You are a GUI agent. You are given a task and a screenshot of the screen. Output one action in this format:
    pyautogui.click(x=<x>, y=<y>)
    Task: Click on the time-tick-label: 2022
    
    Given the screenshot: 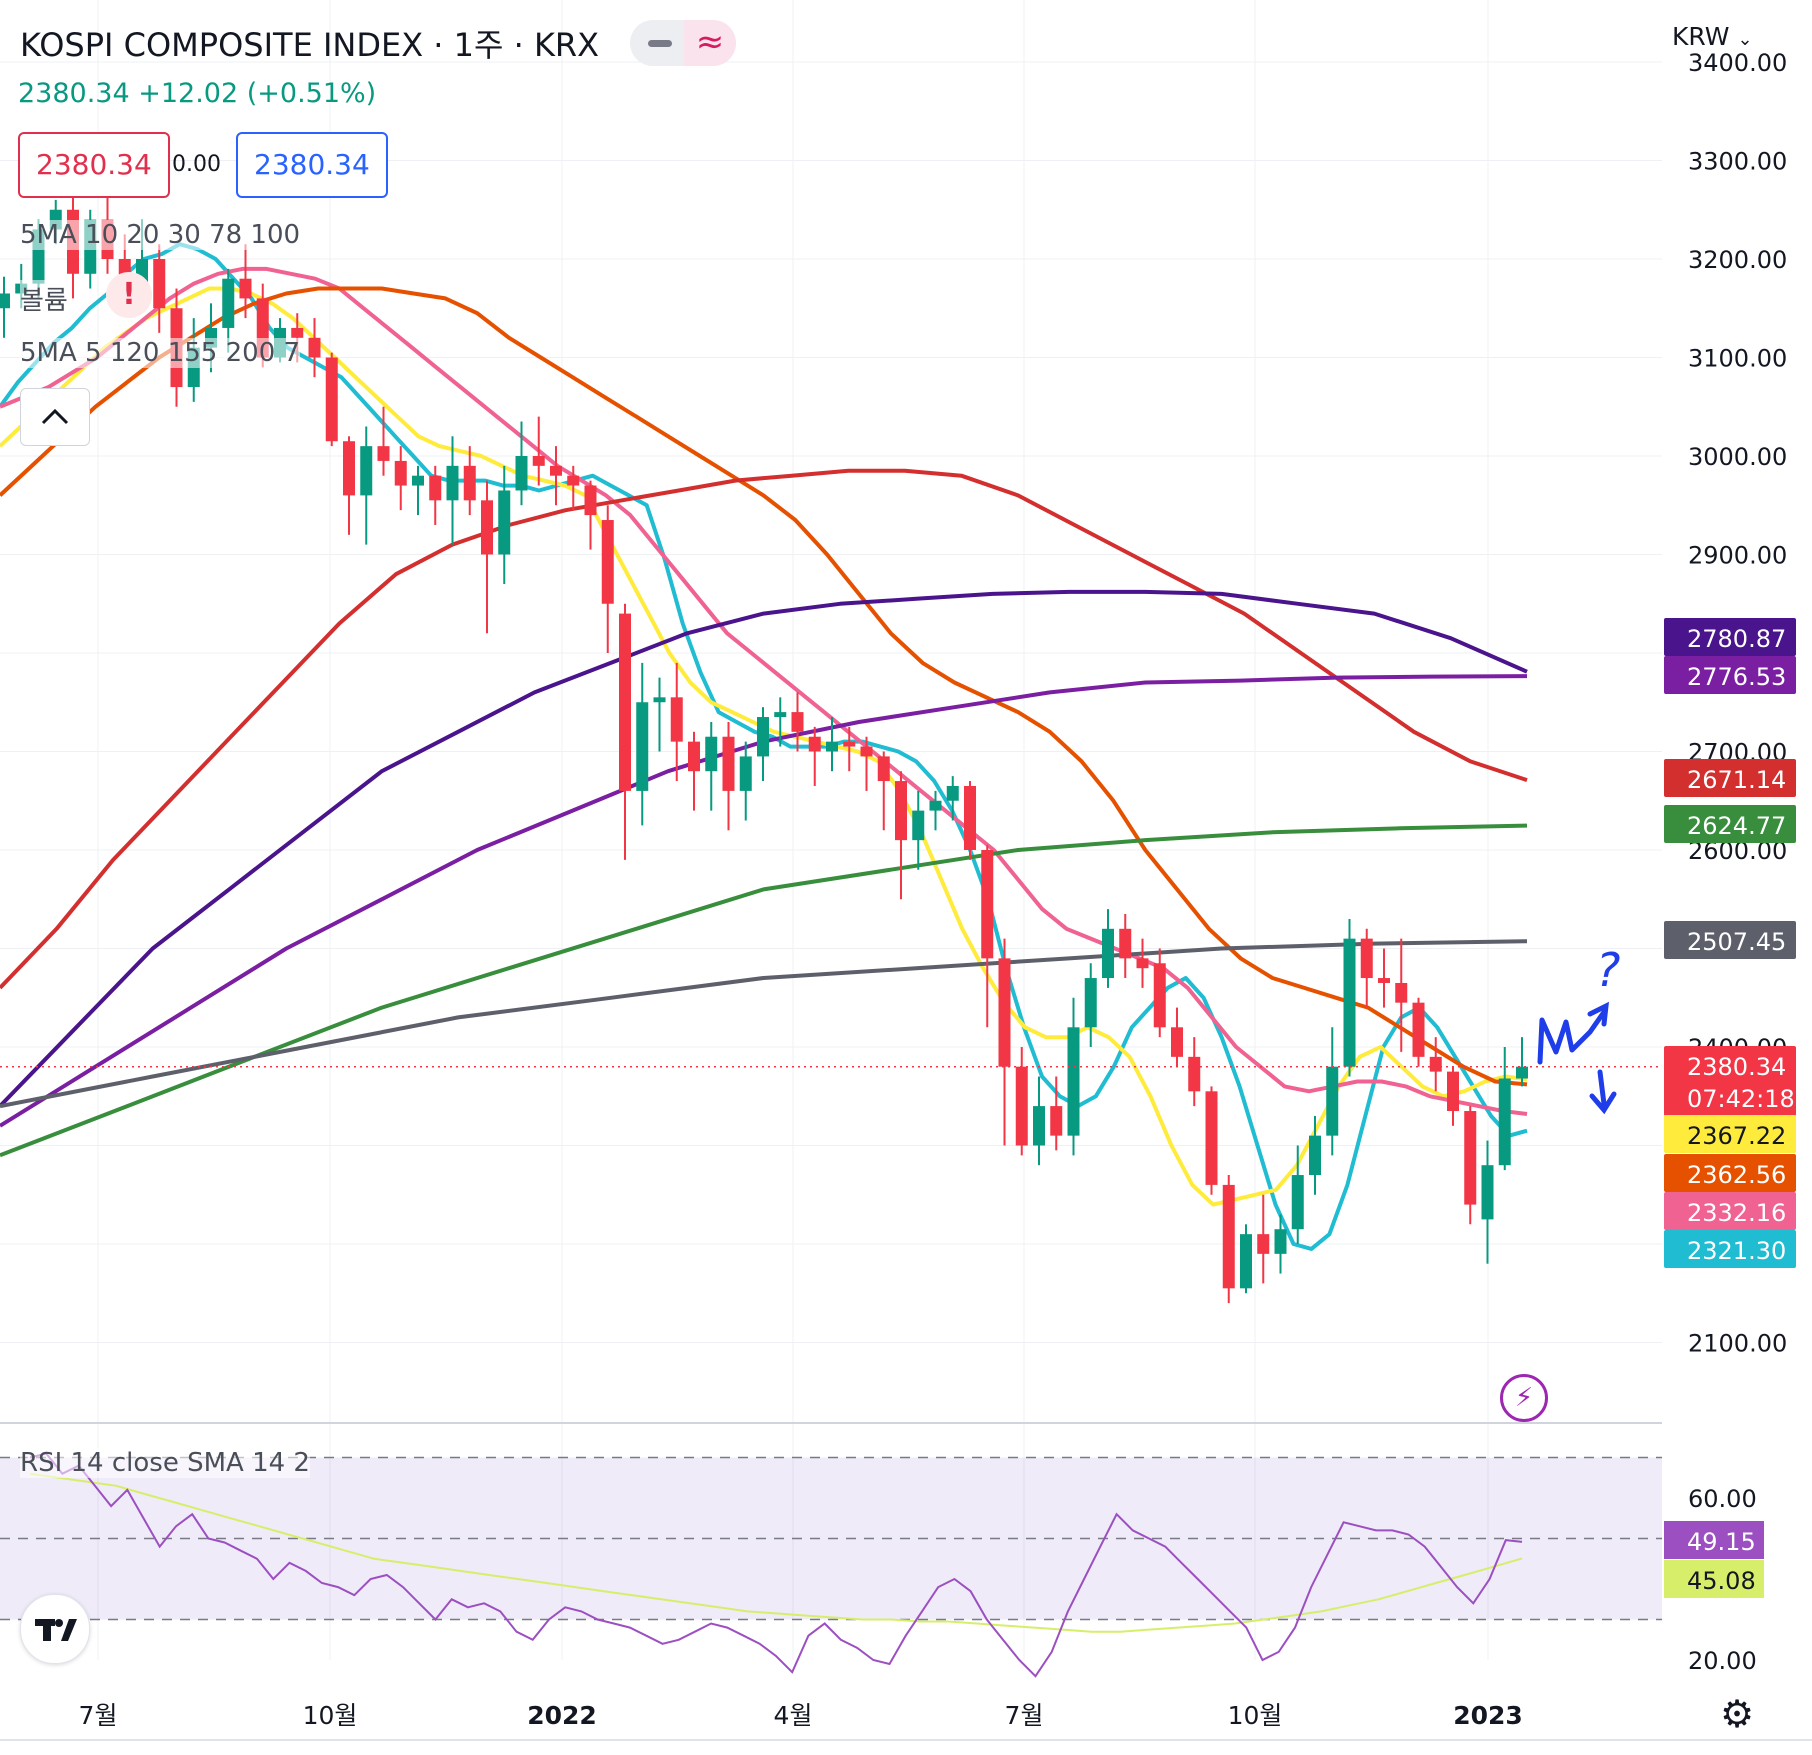 What is the action you would take?
    pyautogui.click(x=562, y=1715)
    